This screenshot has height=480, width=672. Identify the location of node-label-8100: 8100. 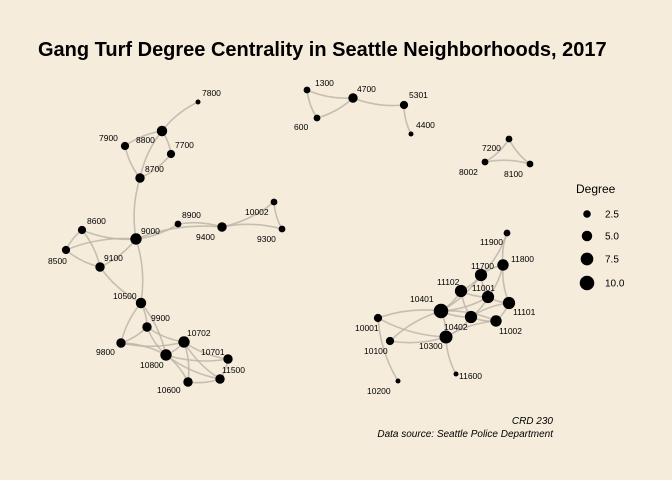
(513, 174).